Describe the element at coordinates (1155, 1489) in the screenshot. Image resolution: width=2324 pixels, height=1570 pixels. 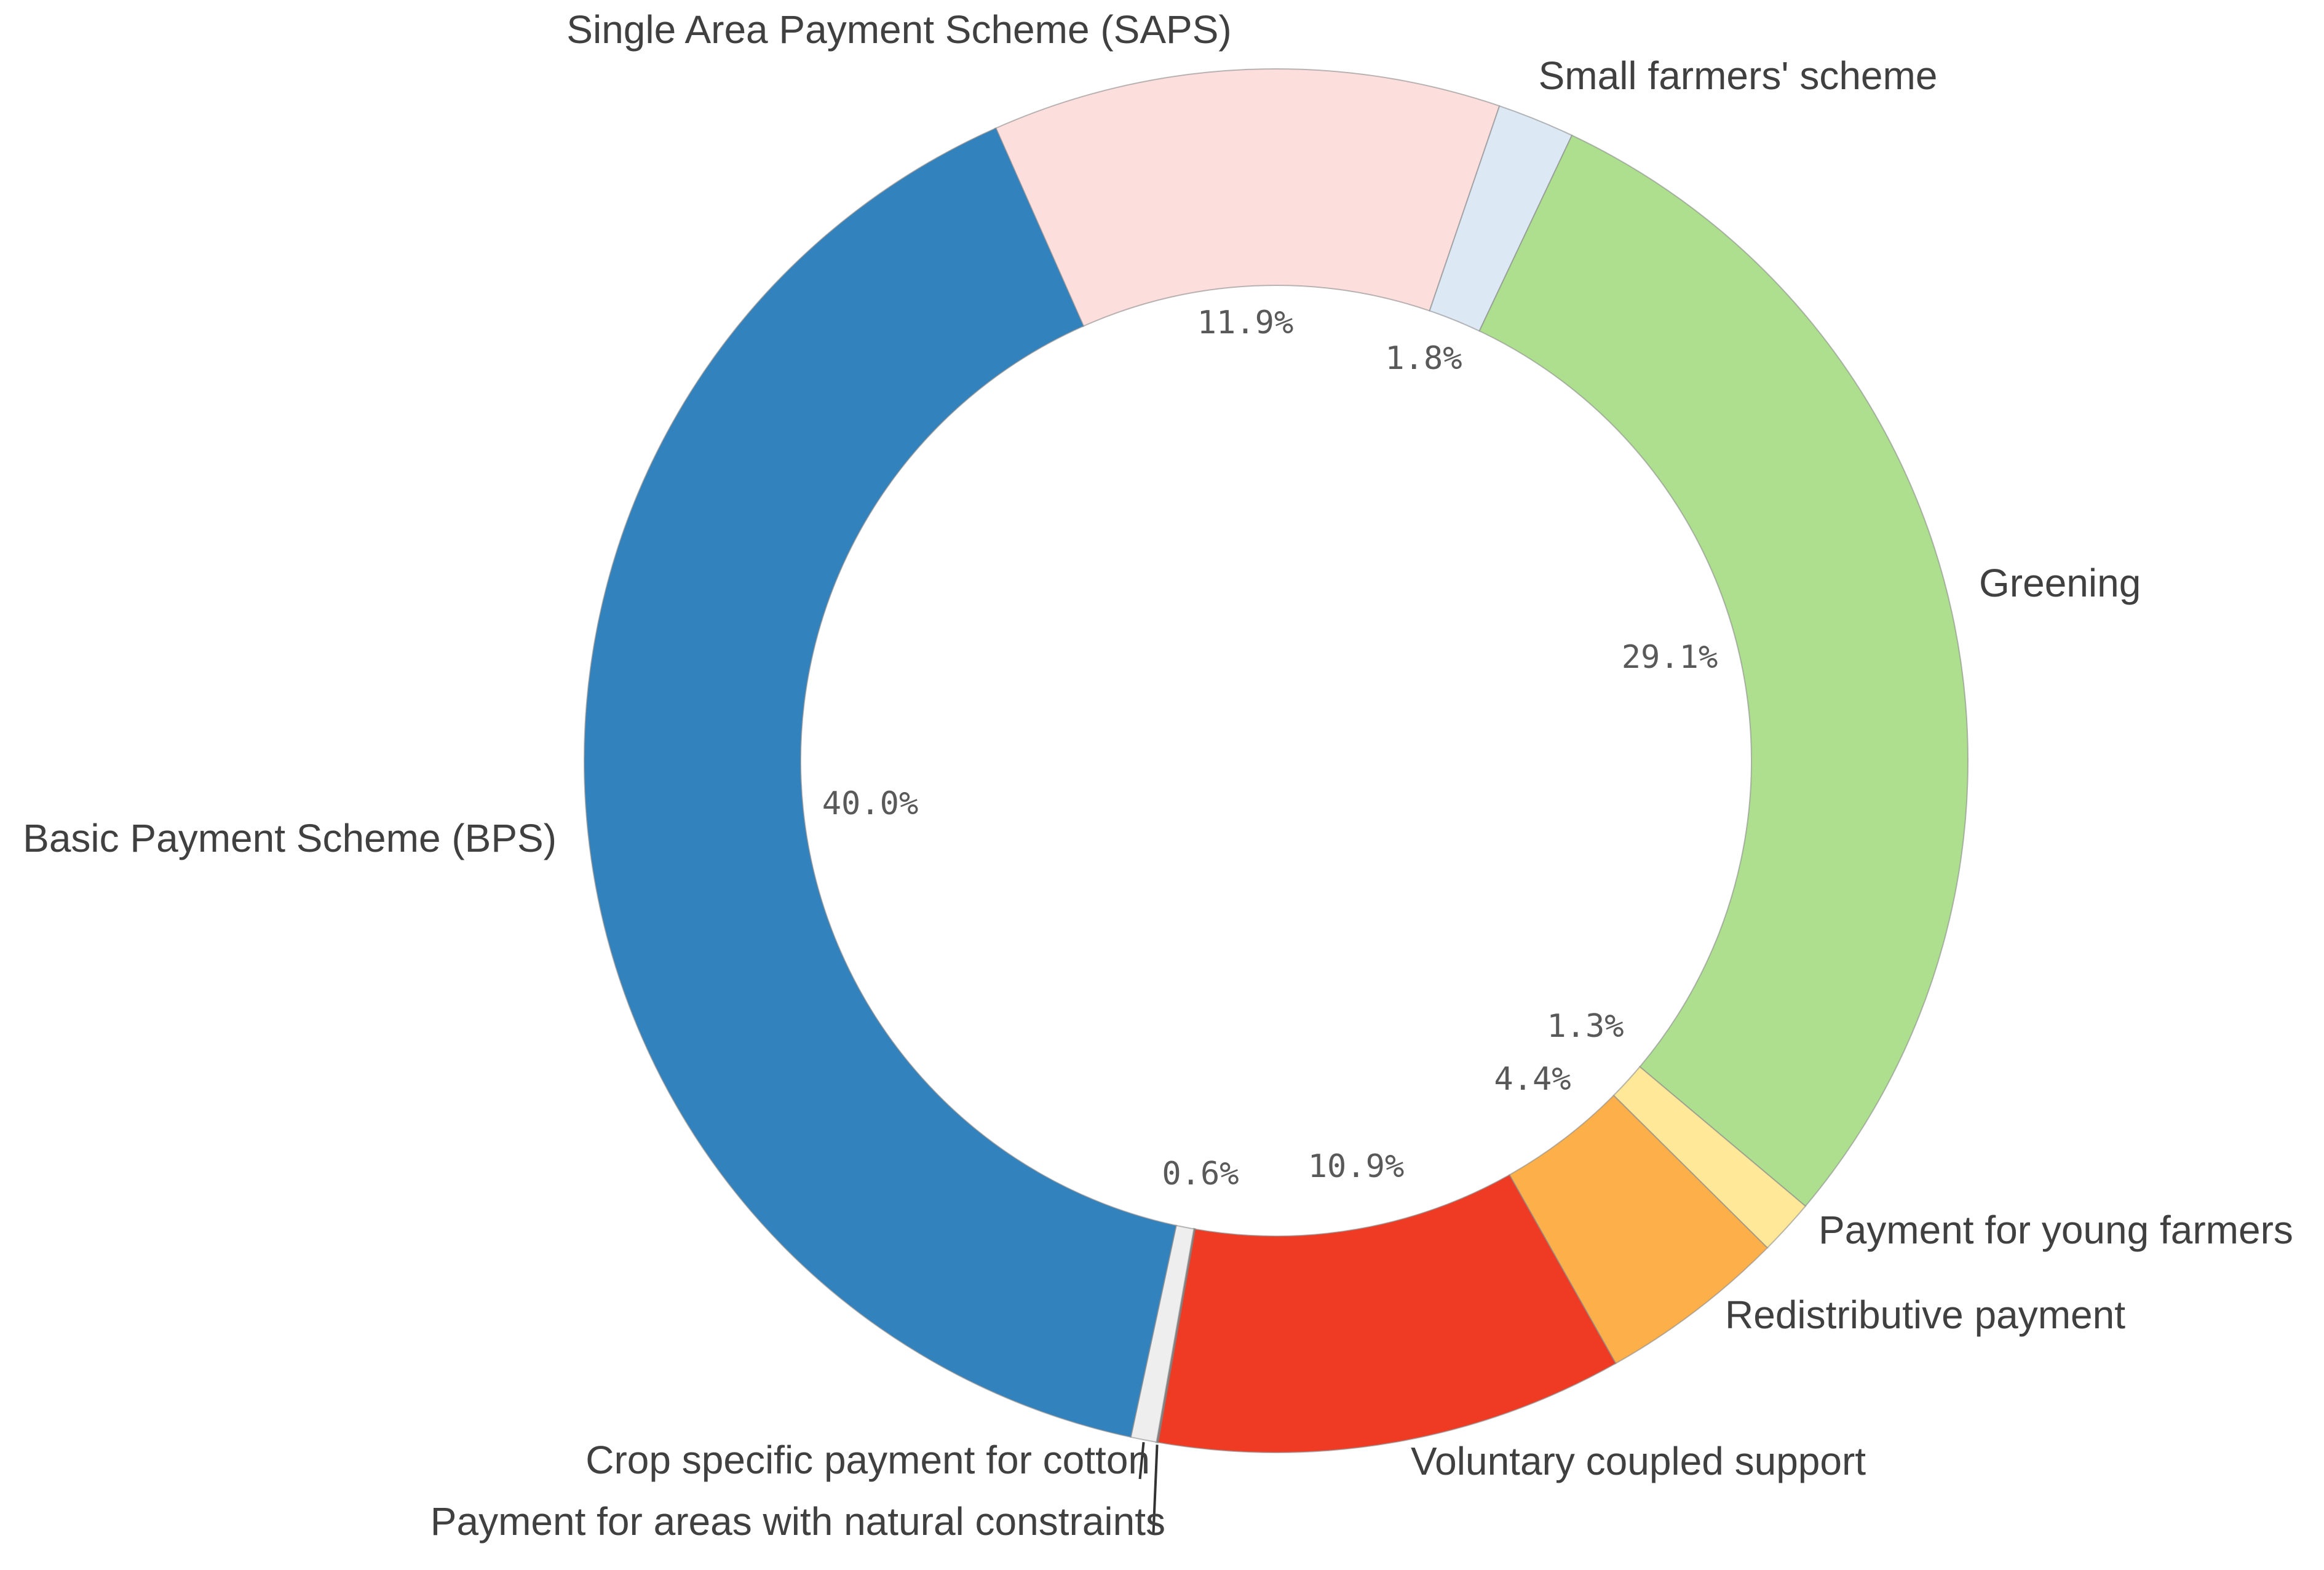
I see `leader-line-payment-for-areas-with-natural-constraints` at that location.